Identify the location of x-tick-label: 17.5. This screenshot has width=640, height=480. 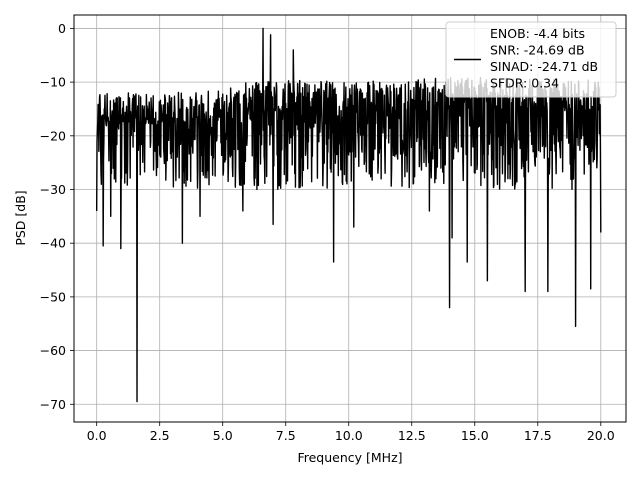
(538, 435).